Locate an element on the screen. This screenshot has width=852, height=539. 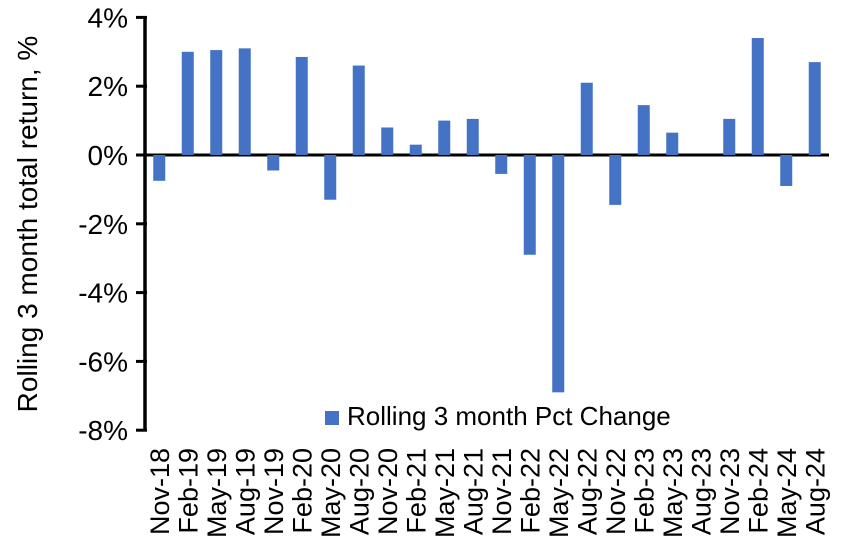
x-tick-label-Aug-24: Aug-24 is located at coordinates (815, 491).